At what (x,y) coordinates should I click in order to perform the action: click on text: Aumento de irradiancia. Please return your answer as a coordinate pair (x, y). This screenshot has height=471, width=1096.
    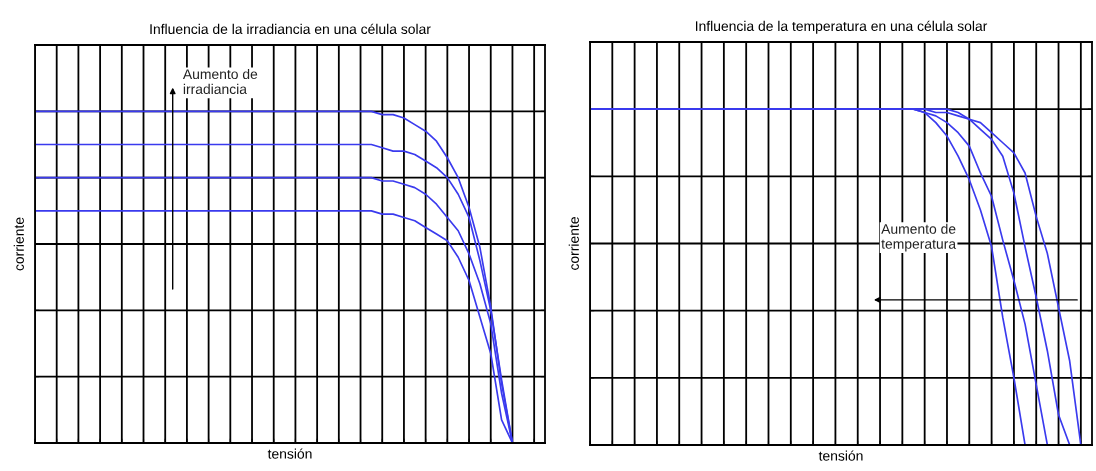
    Looking at the image, I should click on (220, 81).